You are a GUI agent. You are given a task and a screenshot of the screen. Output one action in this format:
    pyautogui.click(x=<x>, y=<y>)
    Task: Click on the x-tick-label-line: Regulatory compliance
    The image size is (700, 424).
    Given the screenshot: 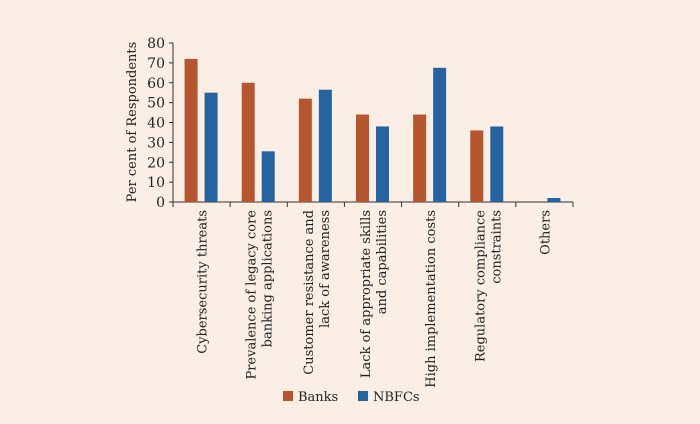 What is the action you would take?
    pyautogui.click(x=480, y=286)
    